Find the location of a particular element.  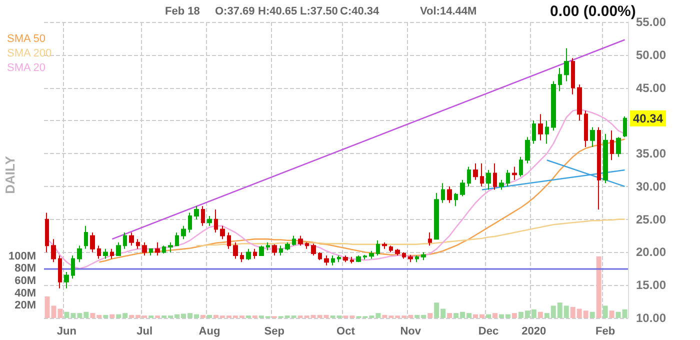

x-tick-label: Aug is located at coordinates (209, 332).